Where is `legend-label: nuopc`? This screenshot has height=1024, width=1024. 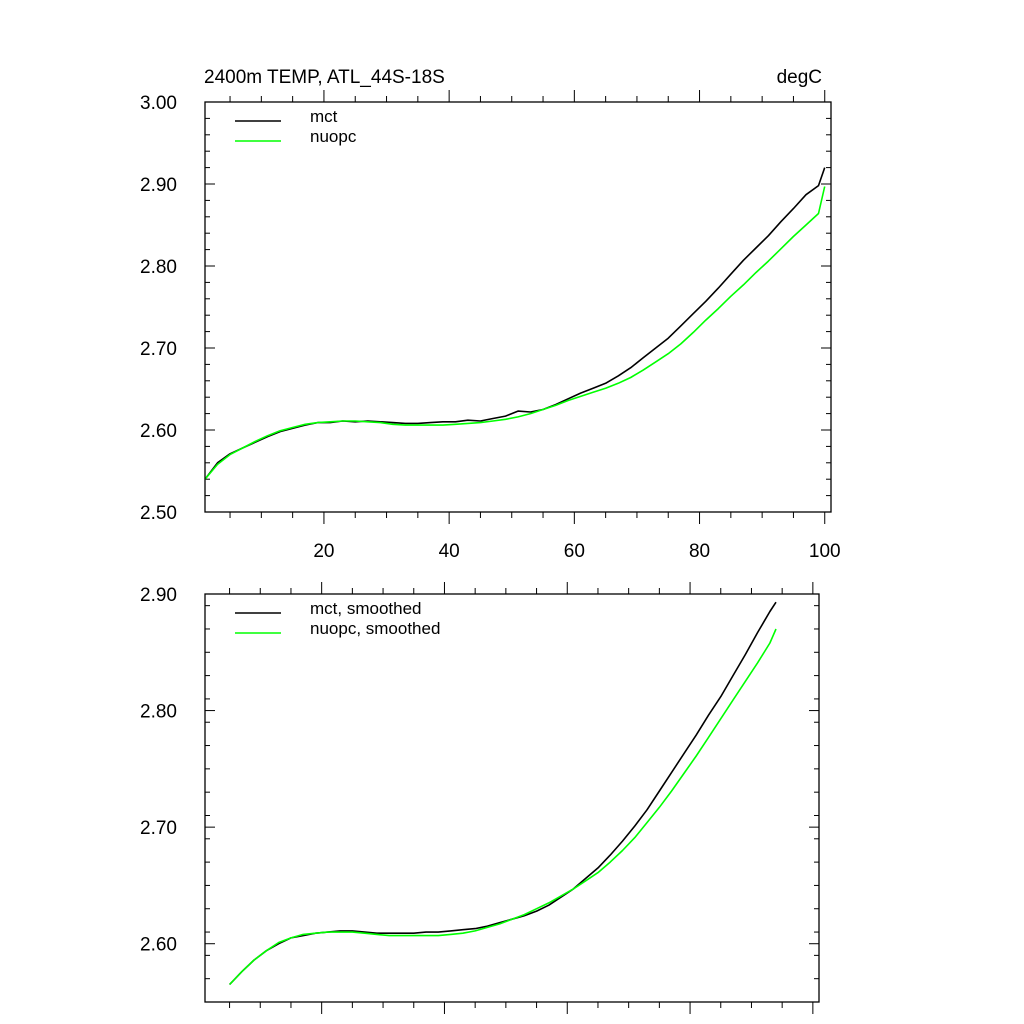 legend-label: nuopc is located at coordinates (333, 136).